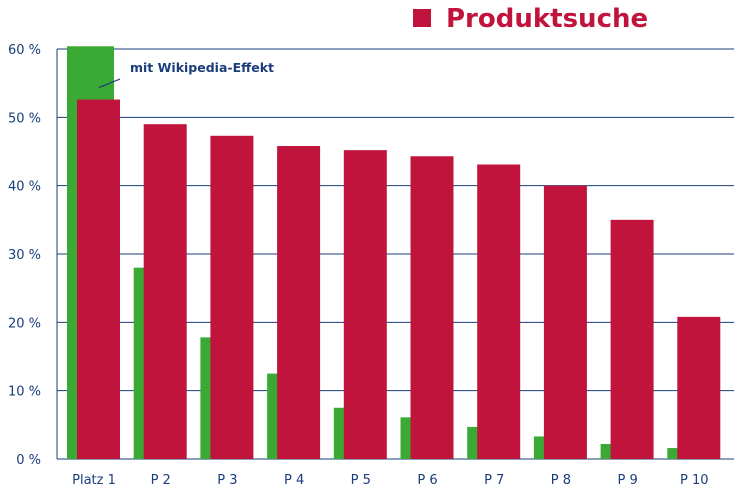 The height and width of the screenshot is (490, 740). I want to click on y-axis-ticks: 0 % 10 % 20 % 30 % 40 % 50 % 60 %, so click(24, 255).